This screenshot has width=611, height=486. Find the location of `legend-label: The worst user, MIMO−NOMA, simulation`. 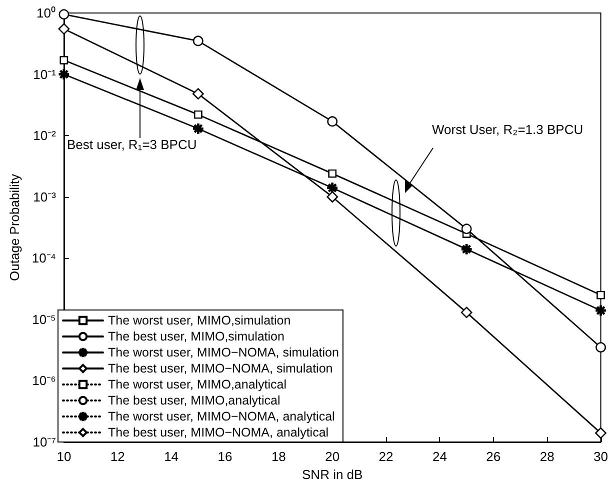

legend-label: The worst user, MIMO−NOMA, simulation is located at coordinates (224, 353).